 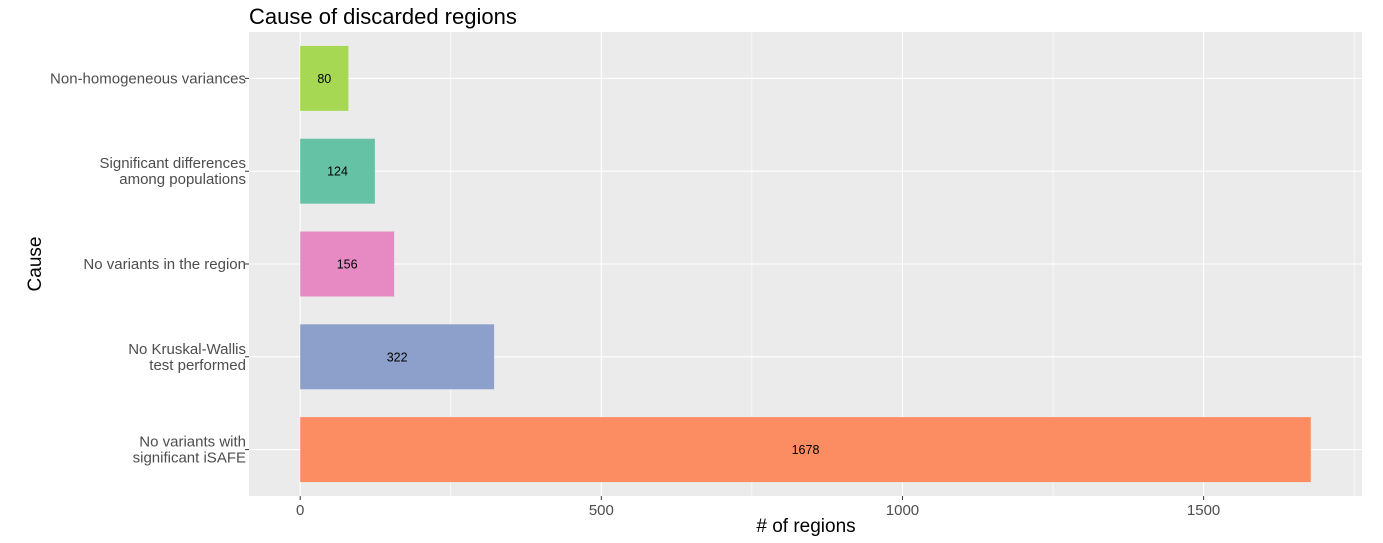 What do you see at coordinates (164, 264) in the screenshot?
I see `y-tick-label: No variants in the region` at bounding box center [164, 264].